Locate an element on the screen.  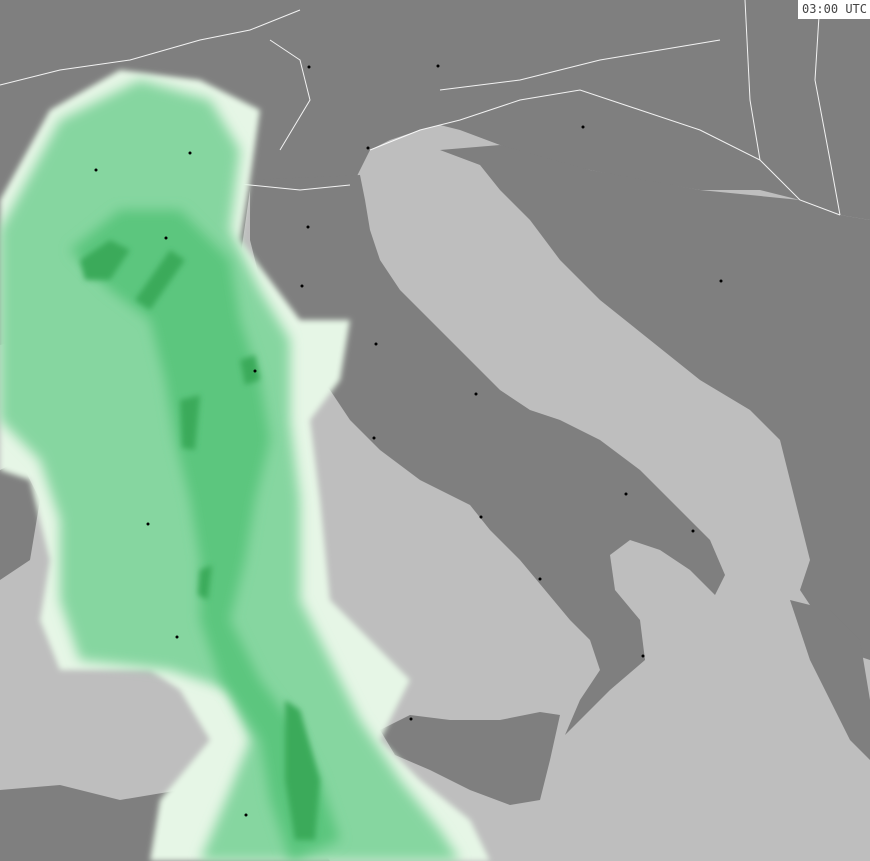
land-spain is located at coordinates (20, 520).